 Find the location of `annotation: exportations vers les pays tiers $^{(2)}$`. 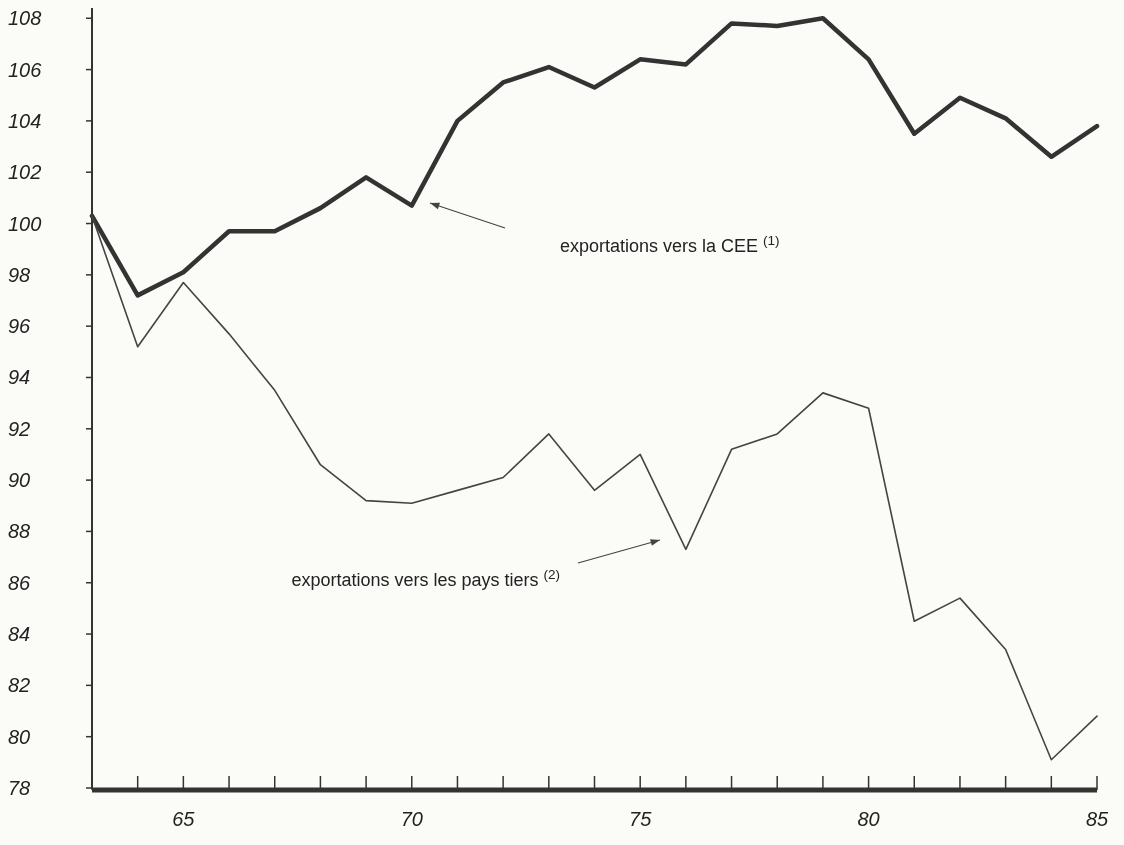

annotation: exportations vers les pays tiers $^{(2)}$ is located at coordinates (425, 578).